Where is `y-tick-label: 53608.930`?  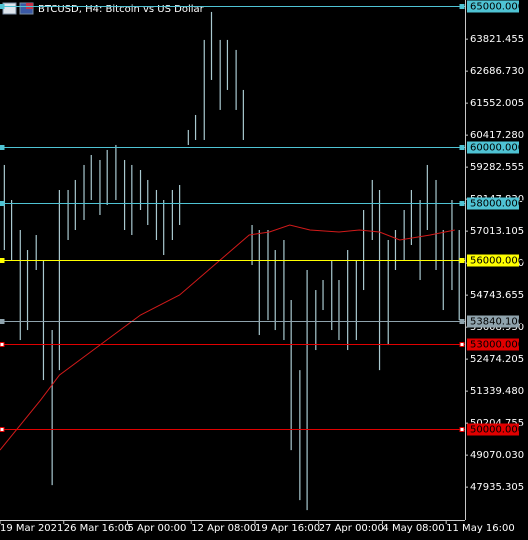
y-tick-label: 53608.930 is located at coordinates (497, 327).